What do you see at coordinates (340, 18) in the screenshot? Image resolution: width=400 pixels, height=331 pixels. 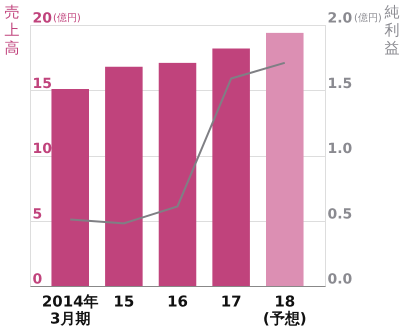 I see `y2-tick-label: 2.0` at bounding box center [340, 18].